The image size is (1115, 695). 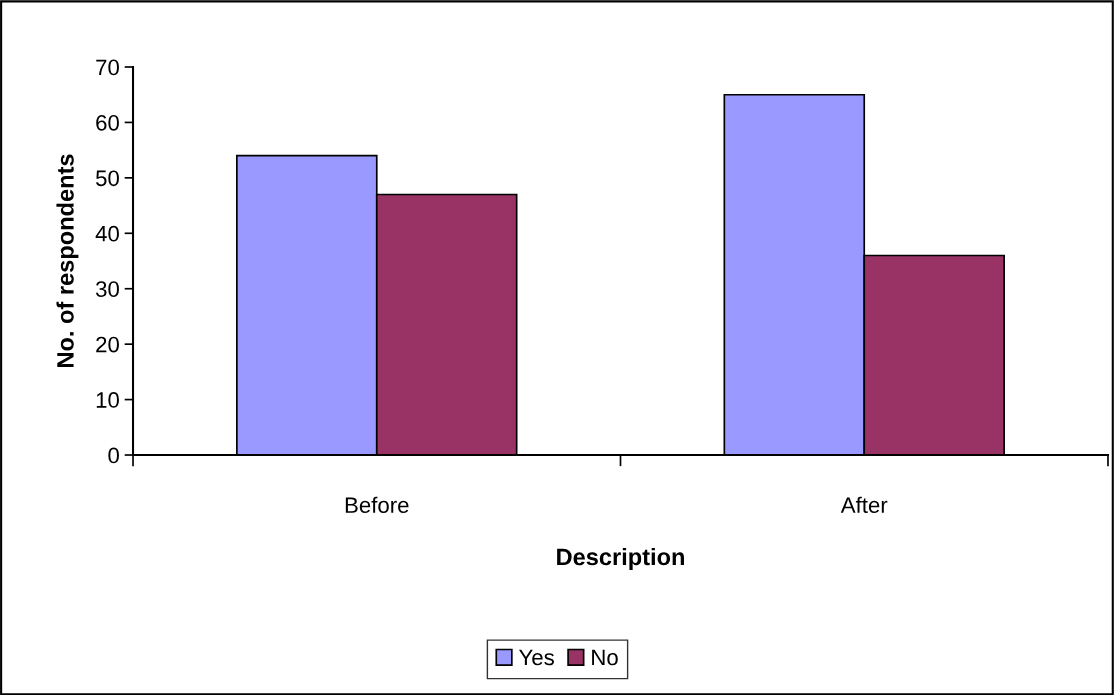 What do you see at coordinates (605, 657) in the screenshot?
I see `legend-label: No` at bounding box center [605, 657].